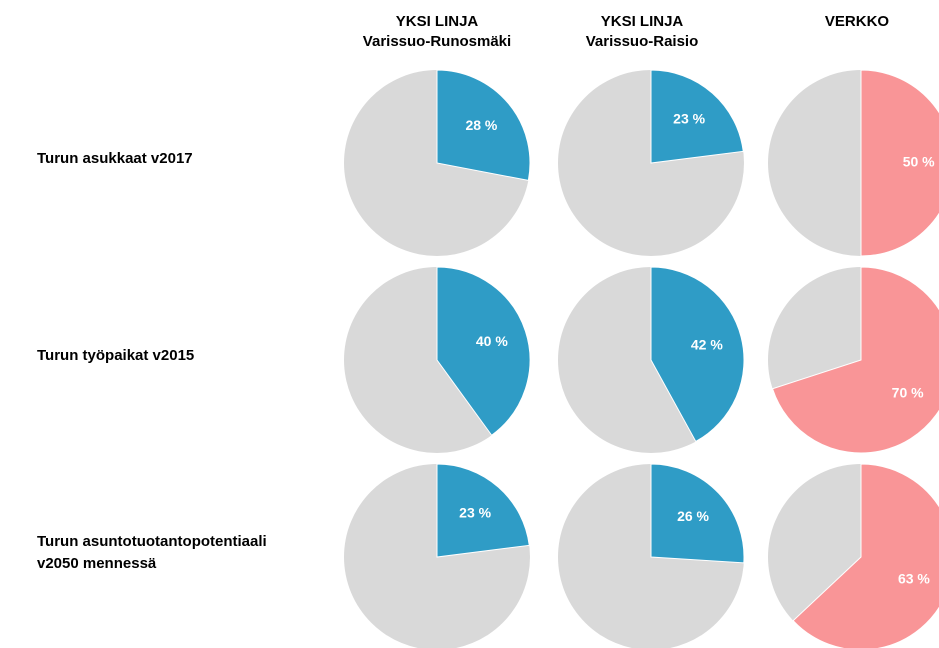 The height and width of the screenshot is (648, 939). I want to click on slice-label: 40 %, so click(492, 341).